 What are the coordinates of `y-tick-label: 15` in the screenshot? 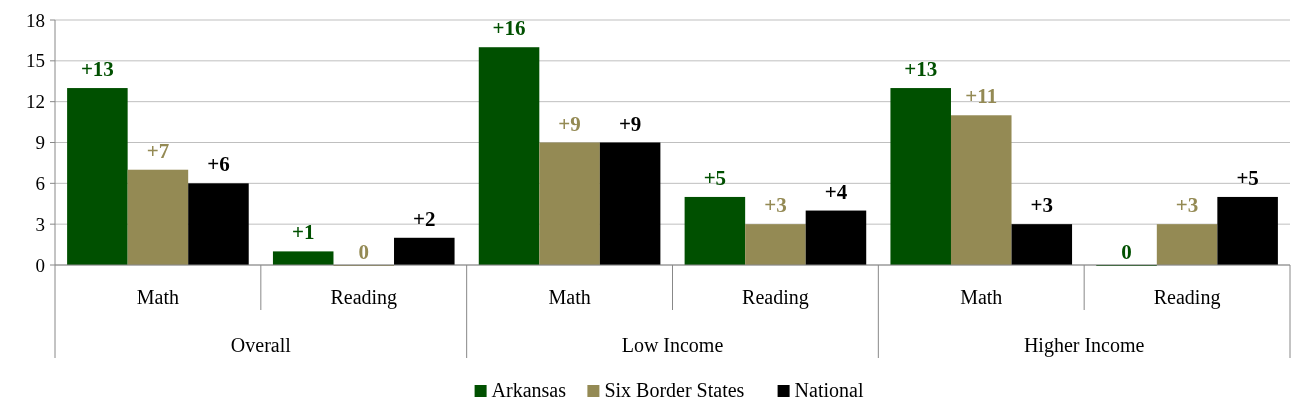 It's located at (35, 61).